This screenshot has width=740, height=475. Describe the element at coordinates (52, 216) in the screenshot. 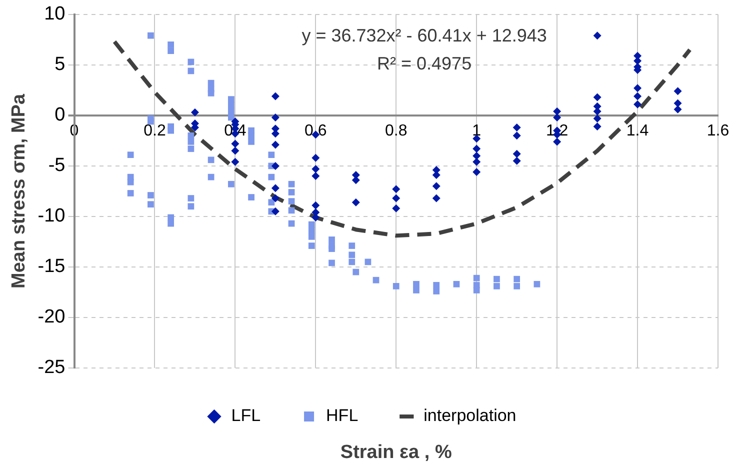

I see `y-tick-label: -10` at that location.